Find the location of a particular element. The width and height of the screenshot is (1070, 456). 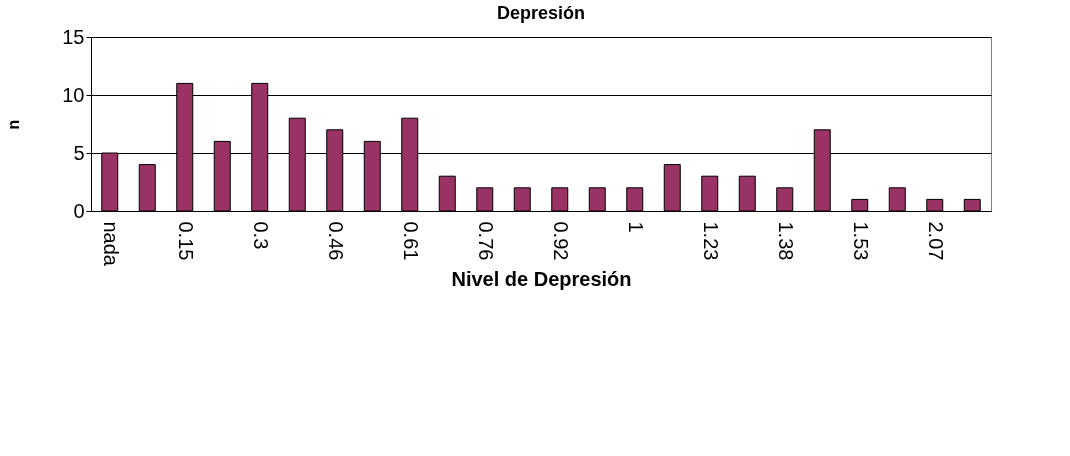

x-tick-label: 2.07 is located at coordinates (935, 241).